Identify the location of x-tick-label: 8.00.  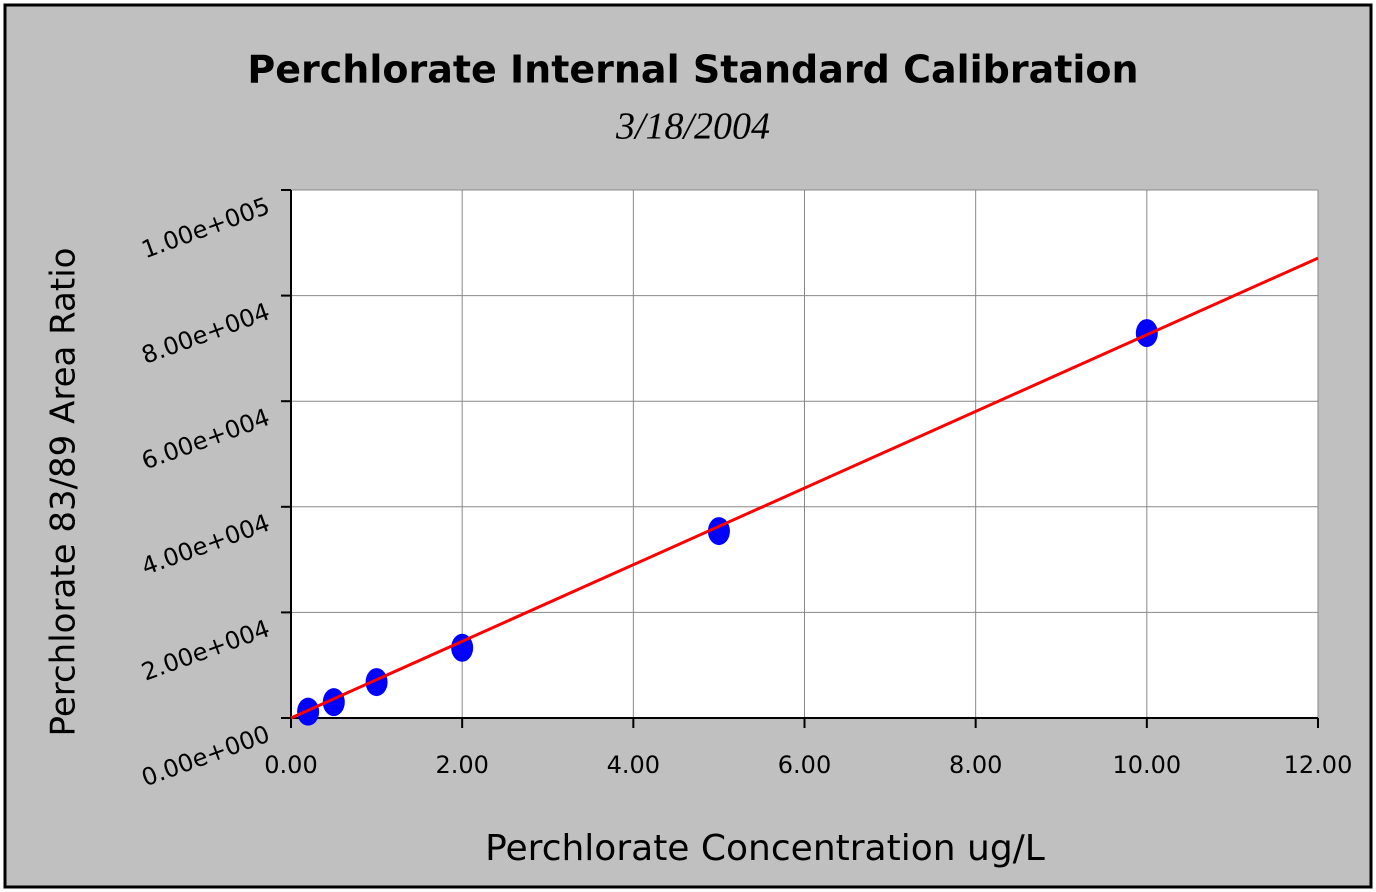
(975, 765).